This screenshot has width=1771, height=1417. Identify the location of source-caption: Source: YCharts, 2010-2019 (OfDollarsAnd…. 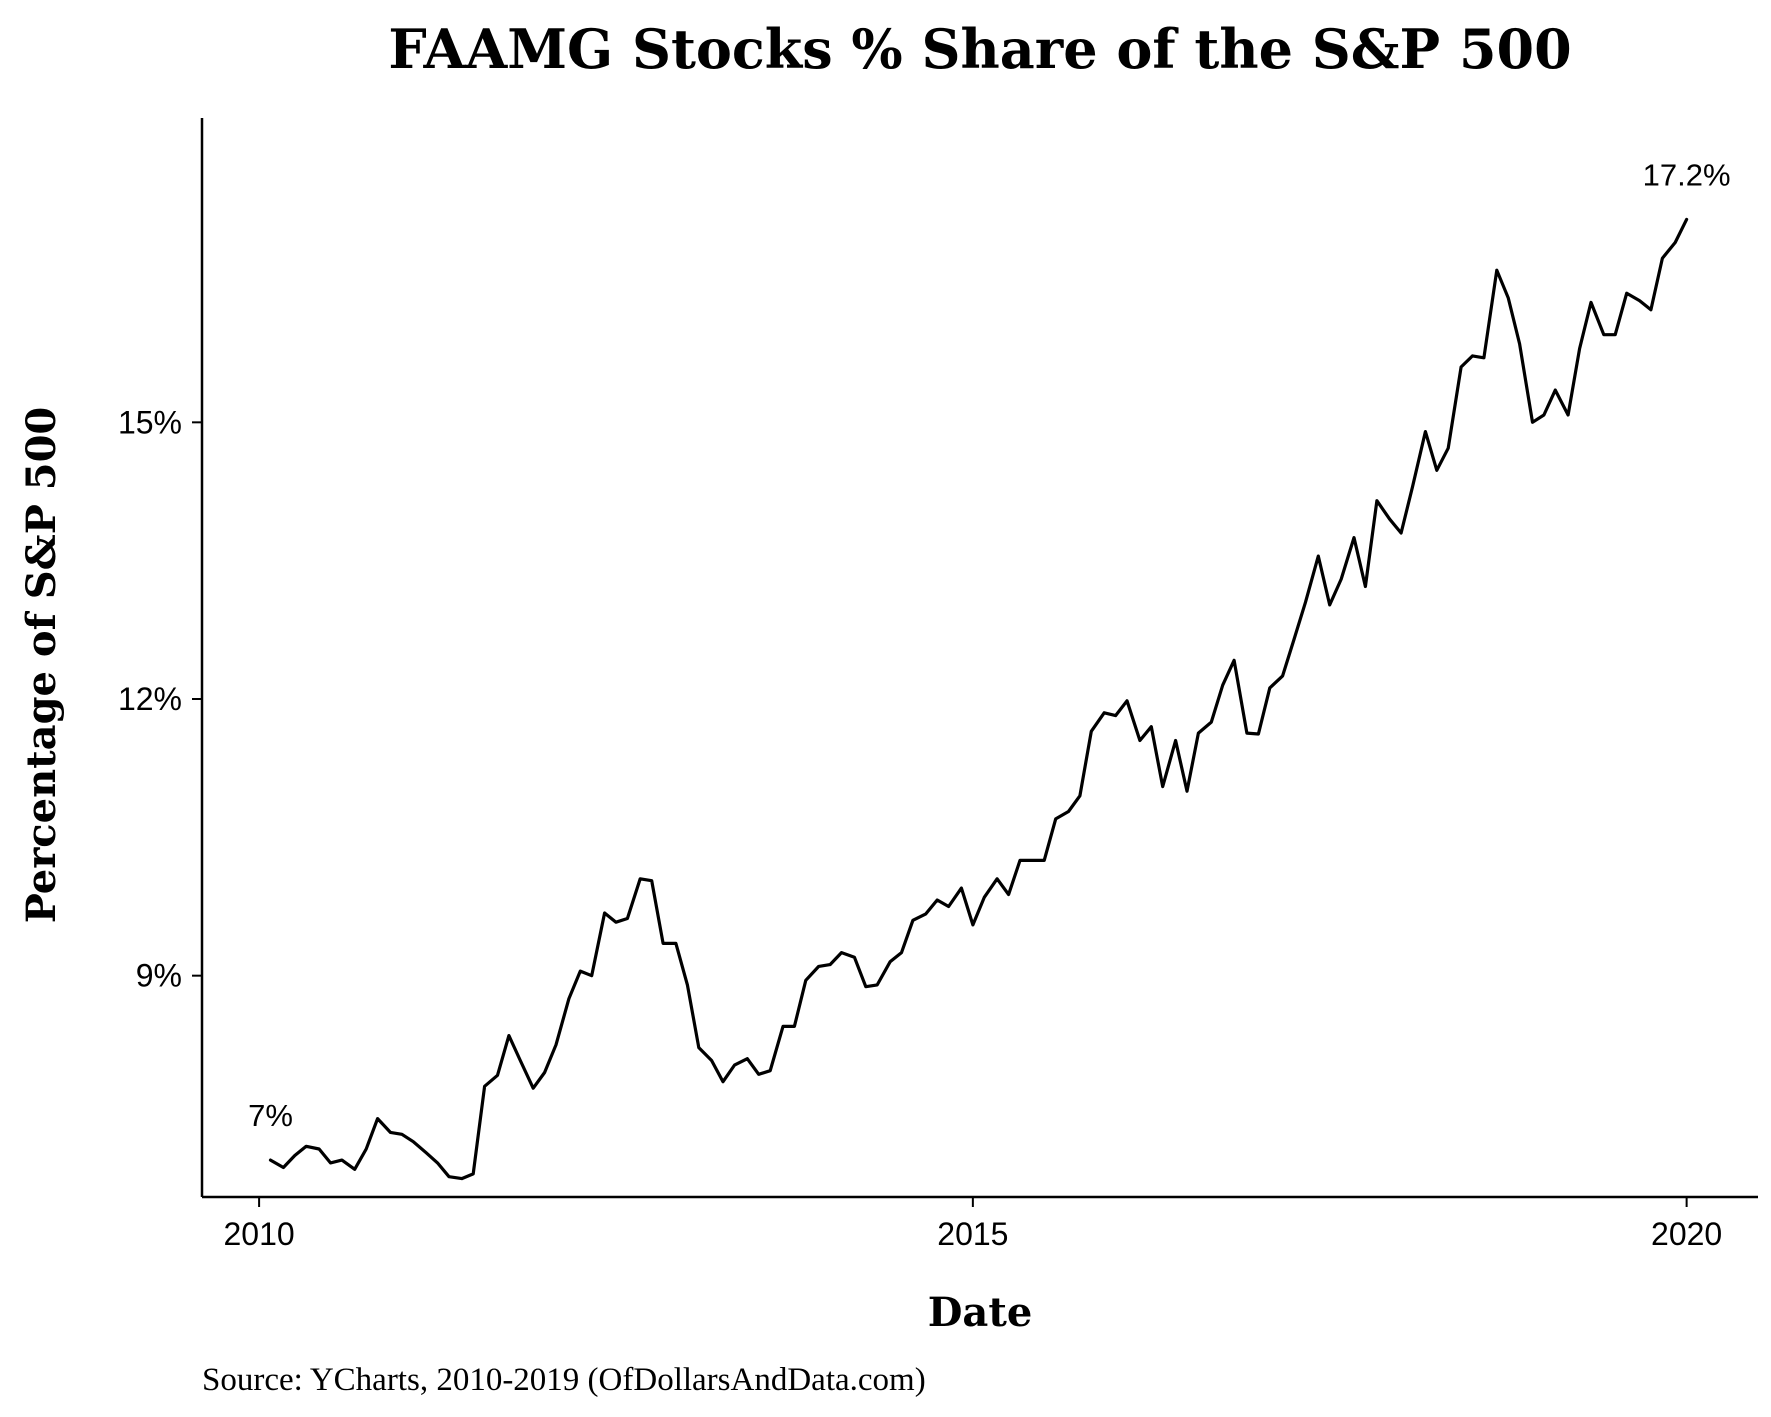
(564, 1380).